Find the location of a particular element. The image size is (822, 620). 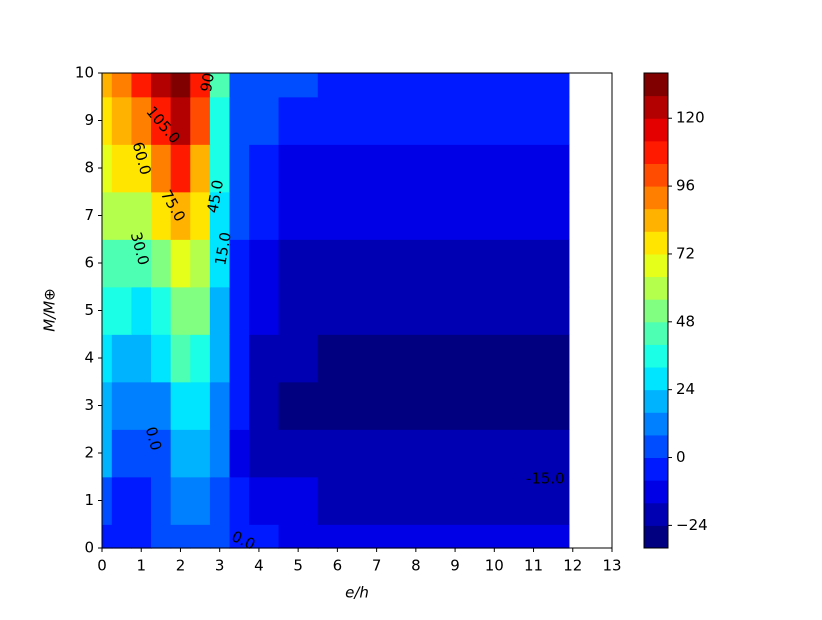

colorbar-tick-label: −24 is located at coordinates (692, 525).